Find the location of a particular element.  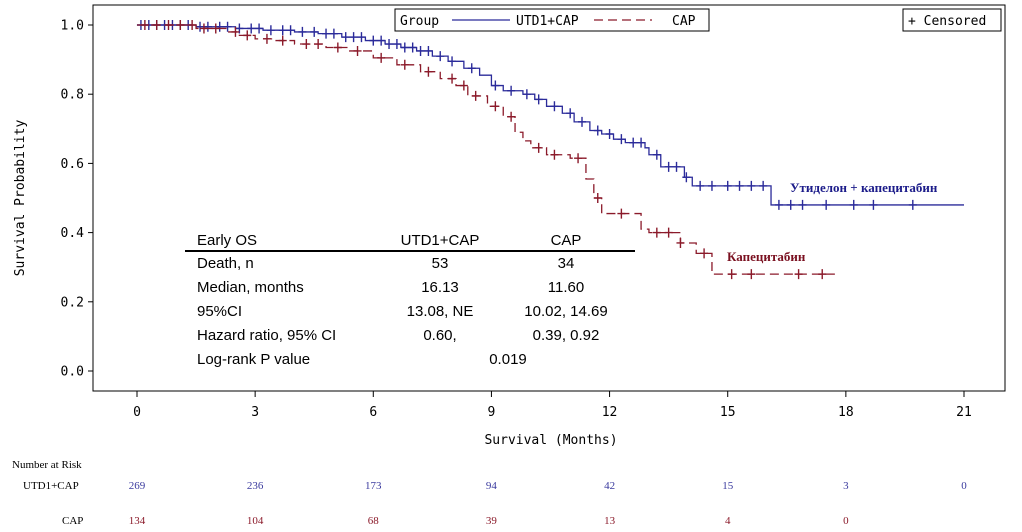

legend-title: Group is located at coordinates (419, 21).